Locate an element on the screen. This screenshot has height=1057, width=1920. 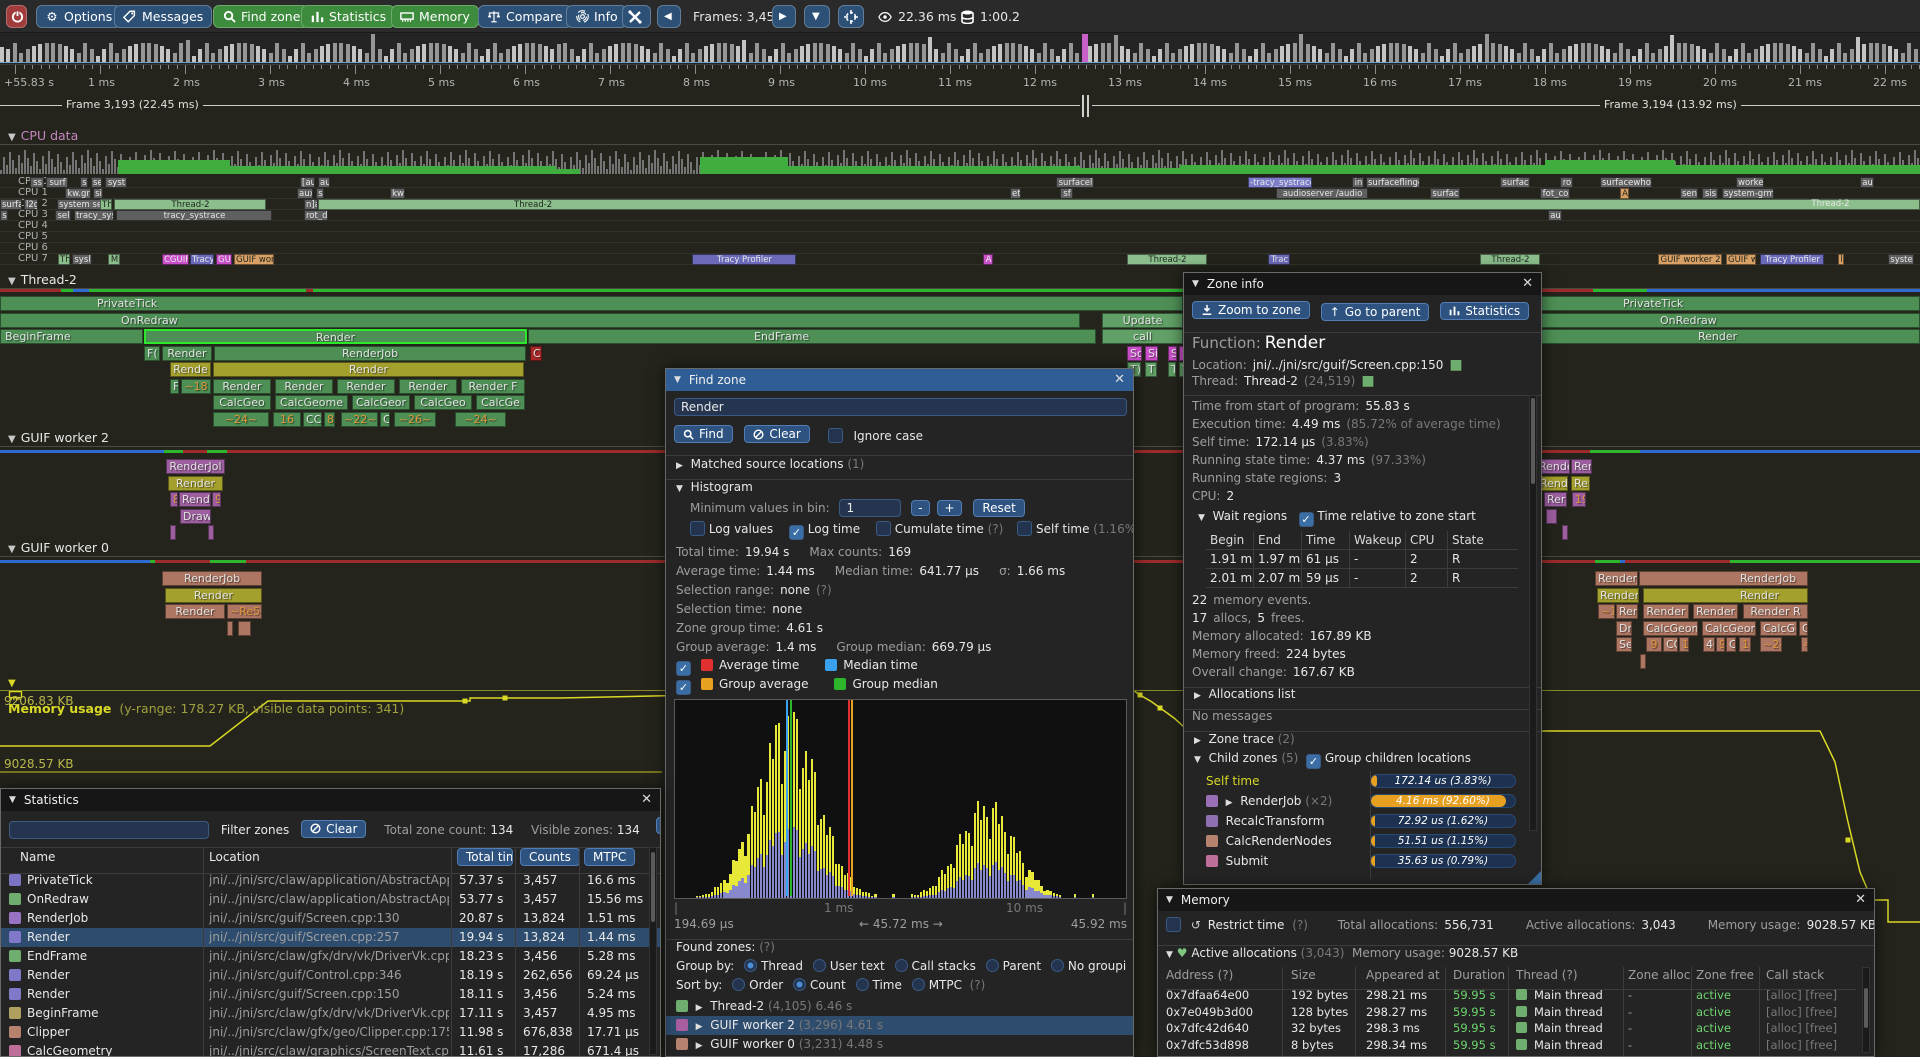
timeline-zone: F is located at coordinates (174, 386).